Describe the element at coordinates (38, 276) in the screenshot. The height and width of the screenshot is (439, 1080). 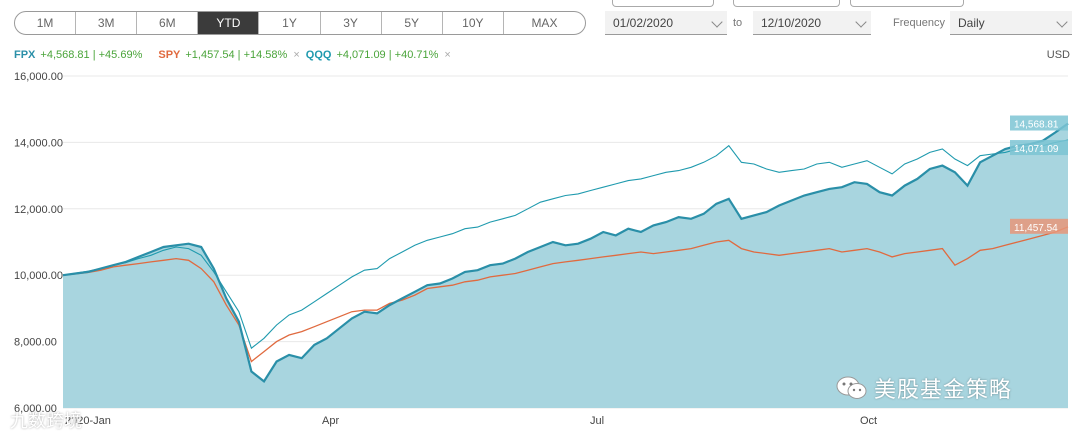
I see `y-tick-label: 10,000.00` at that location.